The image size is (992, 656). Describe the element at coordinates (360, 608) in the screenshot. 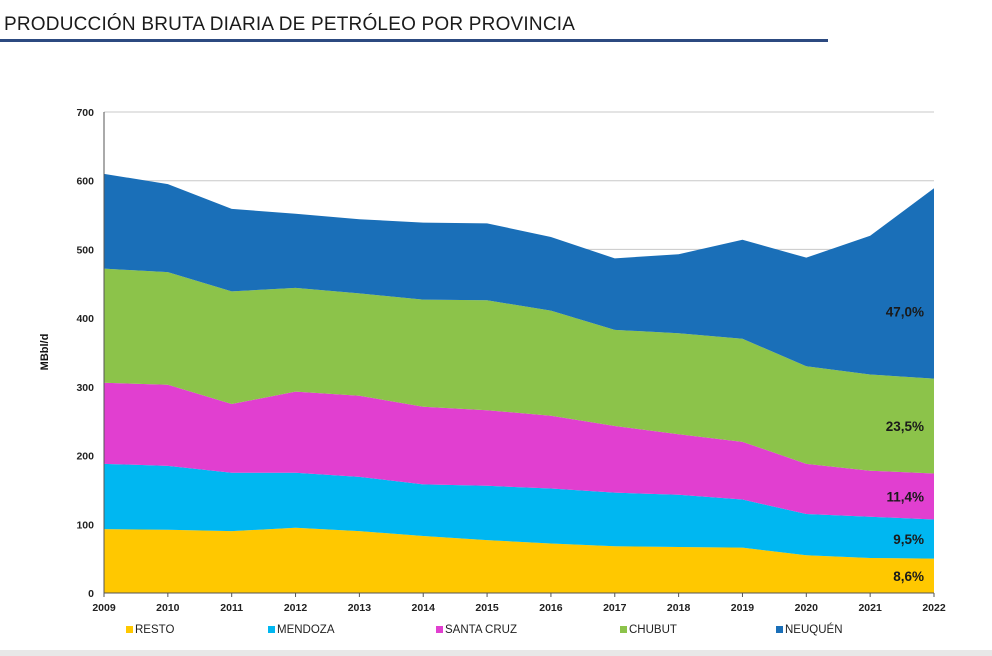

I see `x-tick-label: 2013` at that location.